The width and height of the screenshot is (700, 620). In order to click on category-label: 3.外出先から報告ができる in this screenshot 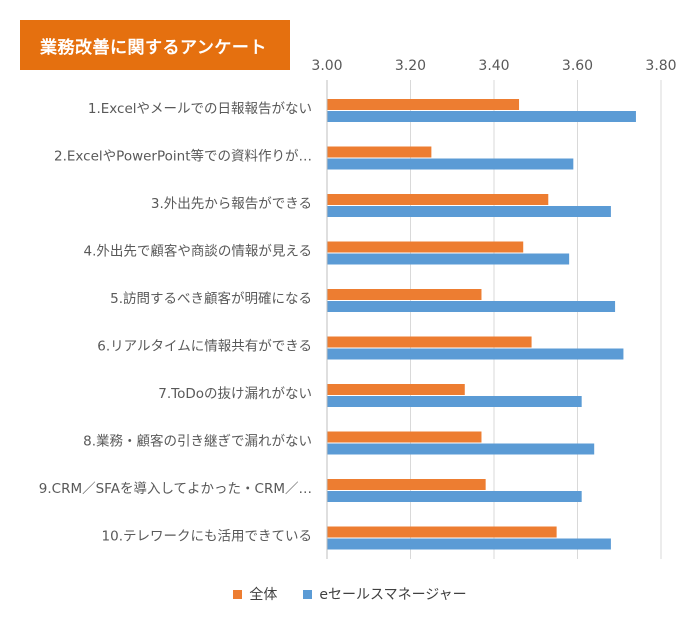, I will do `click(231, 204)`.